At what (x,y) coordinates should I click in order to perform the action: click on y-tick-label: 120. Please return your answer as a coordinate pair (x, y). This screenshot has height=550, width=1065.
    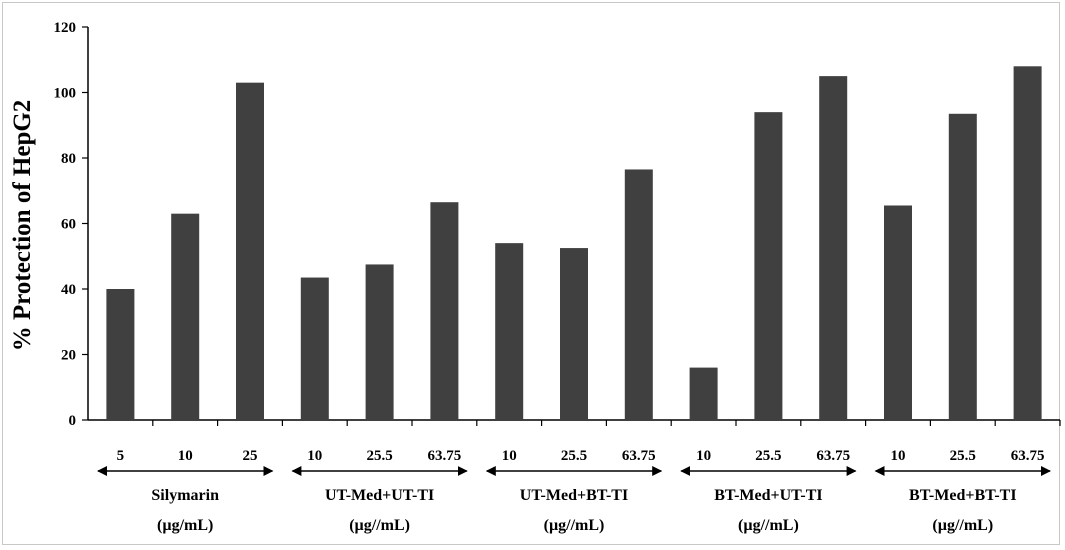
    Looking at the image, I should click on (65, 28).